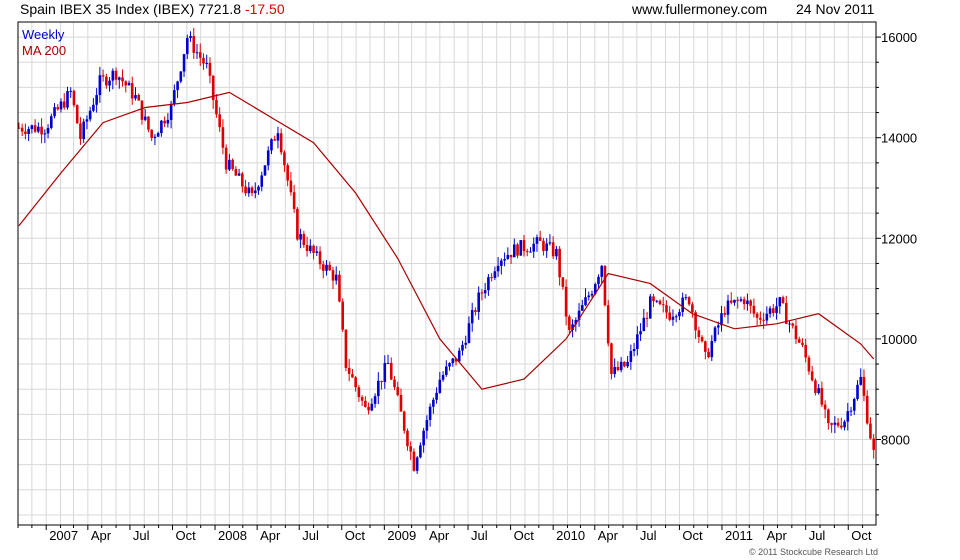 The height and width of the screenshot is (560, 960). I want to click on y-tick-label: 16000, so click(899, 37).